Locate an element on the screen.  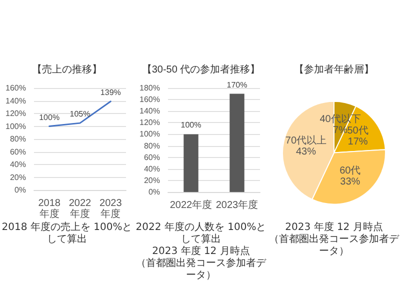
slice-label: 50代 is located at coordinates (357, 131).